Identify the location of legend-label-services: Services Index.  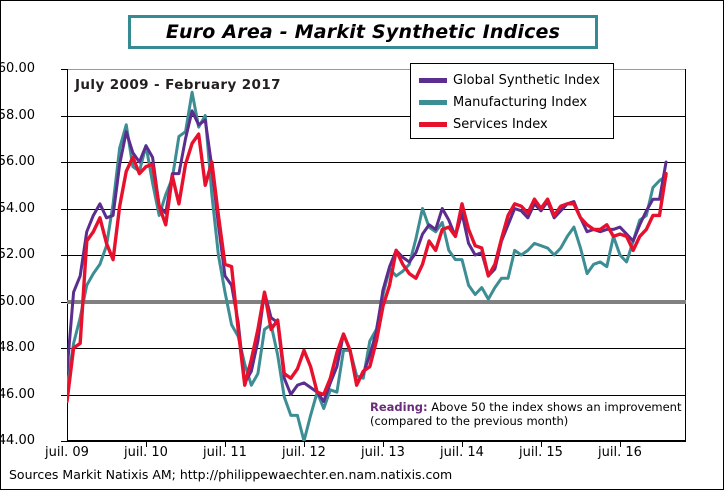
(500, 124).